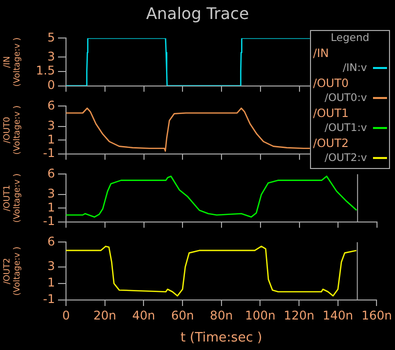  I want to click on x-tick-label: 40n, so click(144, 315).